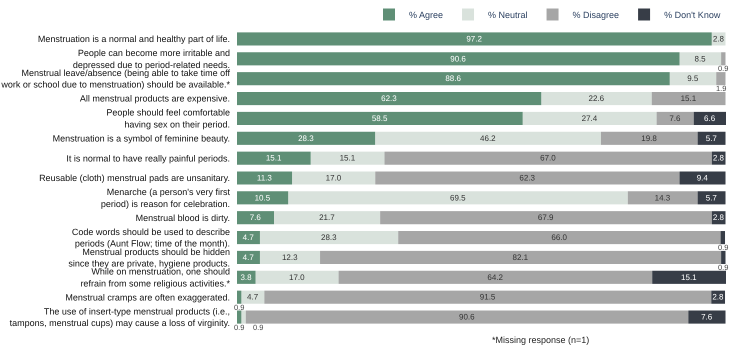 The width and height of the screenshot is (730, 351). What do you see at coordinates (692, 15) in the screenshot?
I see `legend-label: % Don't Know` at bounding box center [692, 15].